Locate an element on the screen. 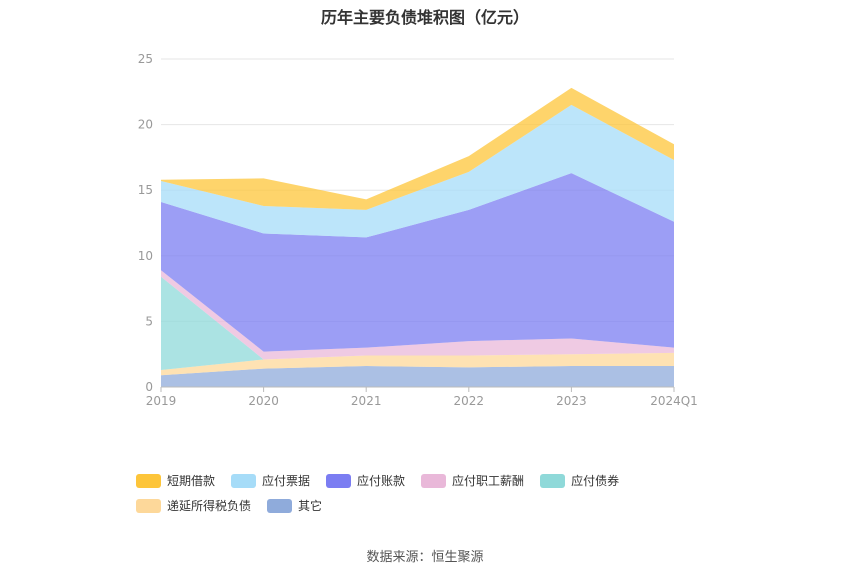 Image resolution: width=850 pixels, height=575 pixels. y-tick-label: 20 is located at coordinates (145, 125).